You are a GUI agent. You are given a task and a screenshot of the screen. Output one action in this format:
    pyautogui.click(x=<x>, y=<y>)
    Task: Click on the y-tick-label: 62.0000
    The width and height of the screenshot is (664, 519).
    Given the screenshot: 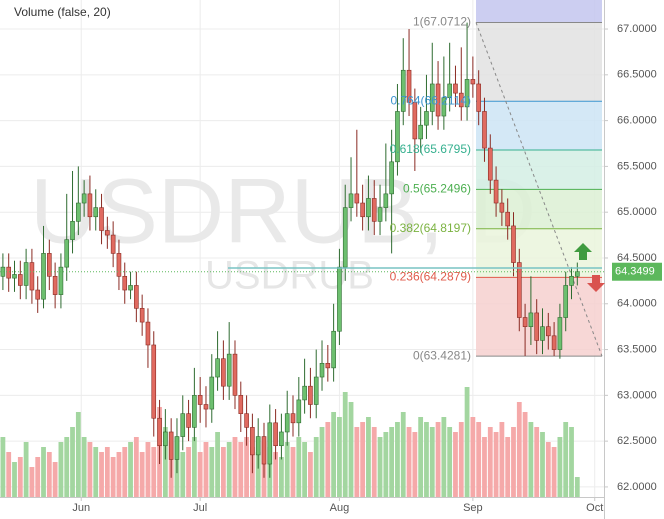 What is the action you would take?
    pyautogui.click(x=637, y=487)
    